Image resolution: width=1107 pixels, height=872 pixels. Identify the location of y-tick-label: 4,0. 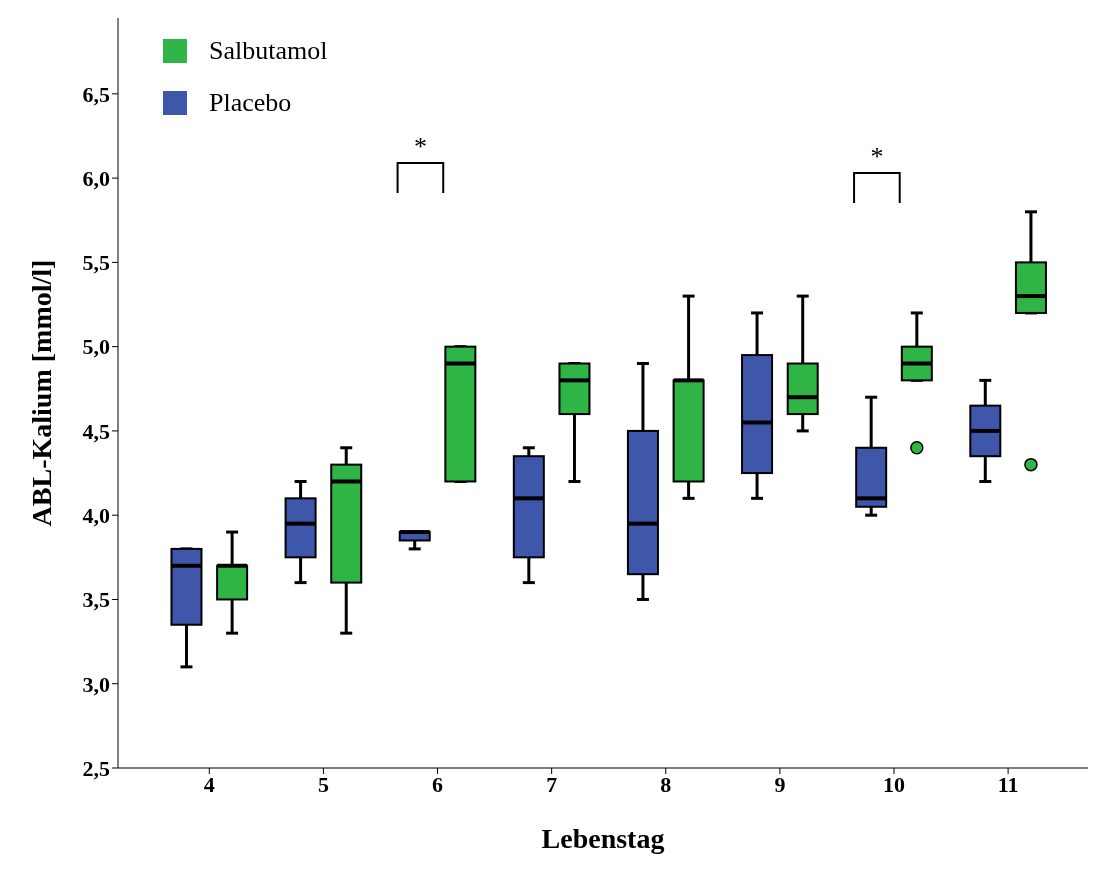
(96, 515).